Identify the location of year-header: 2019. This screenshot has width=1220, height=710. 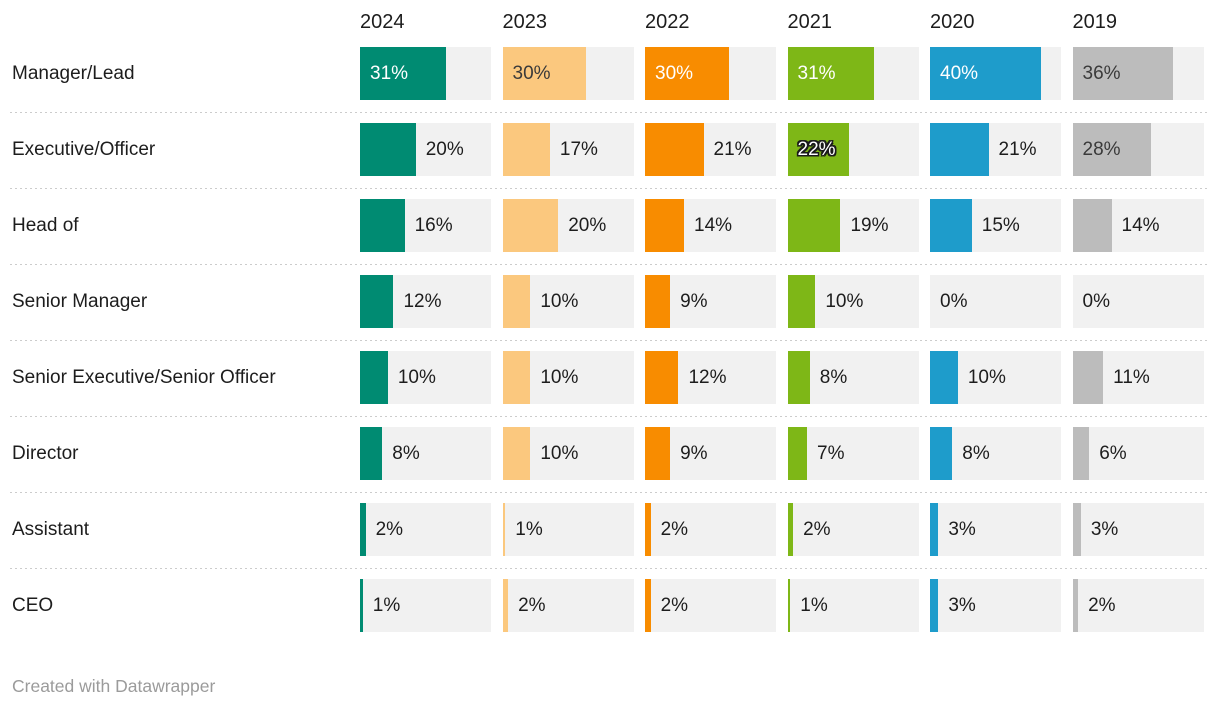
(1095, 22).